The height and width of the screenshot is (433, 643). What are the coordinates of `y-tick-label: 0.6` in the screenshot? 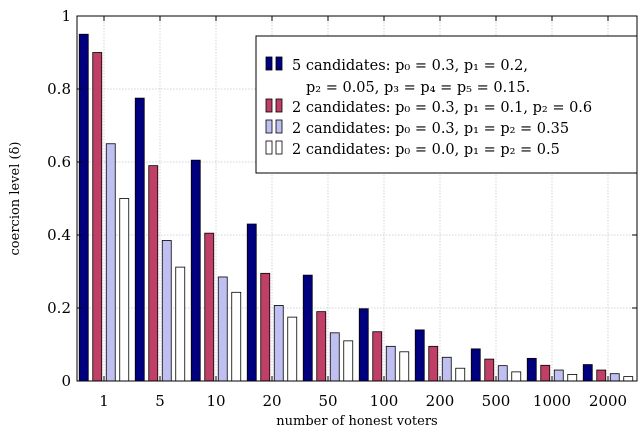 It's located at (59, 162).